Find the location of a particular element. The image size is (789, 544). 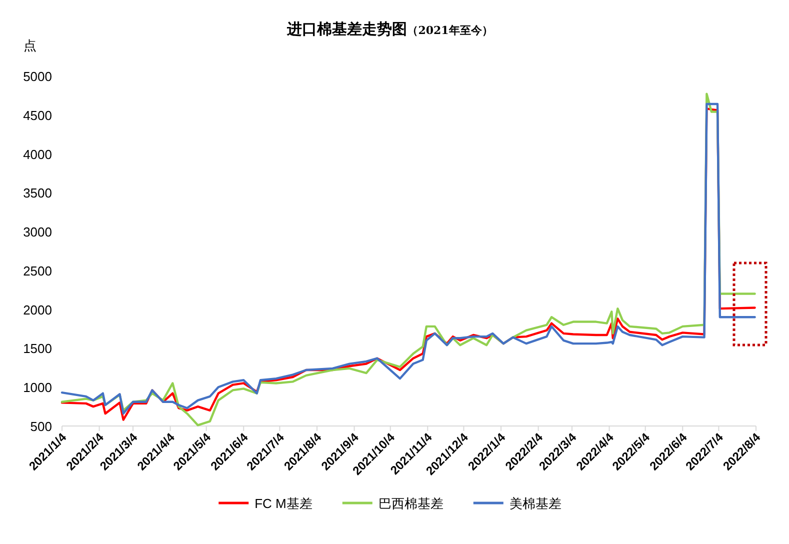

y-tick-label: 3500 is located at coordinates (37, 193).